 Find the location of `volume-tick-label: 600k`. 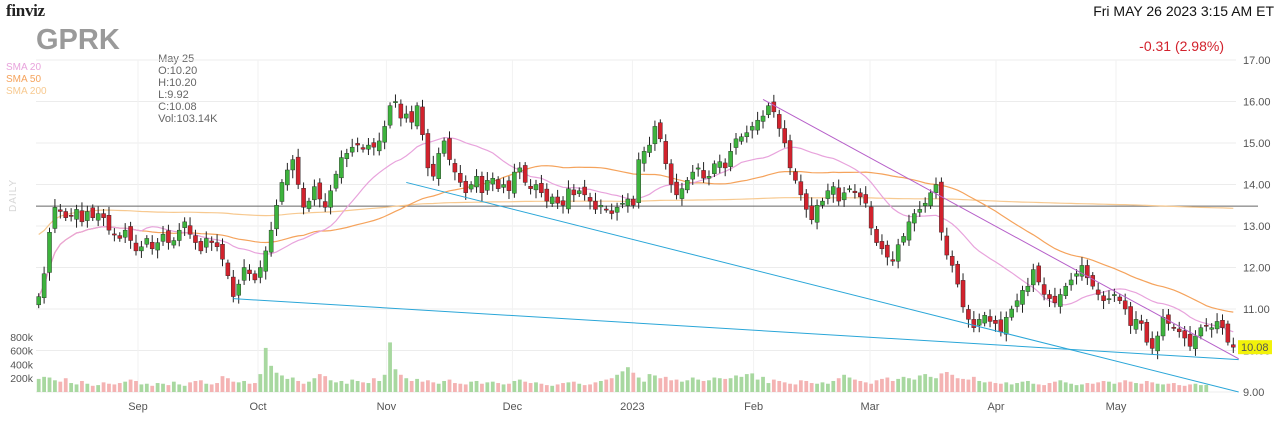

volume-tick-label: 600k is located at coordinates (22, 352).